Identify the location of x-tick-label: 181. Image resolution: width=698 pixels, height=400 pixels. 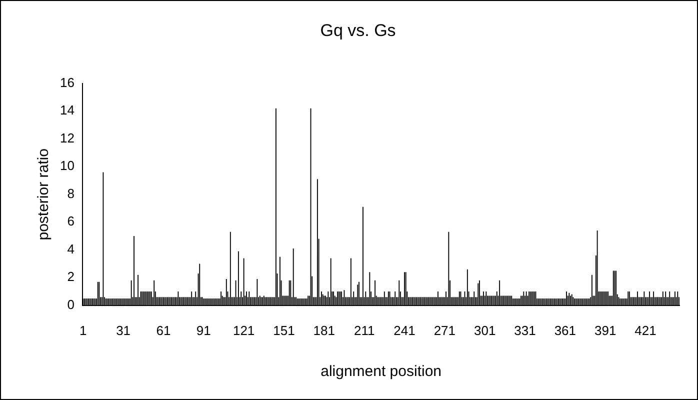
(324, 330).